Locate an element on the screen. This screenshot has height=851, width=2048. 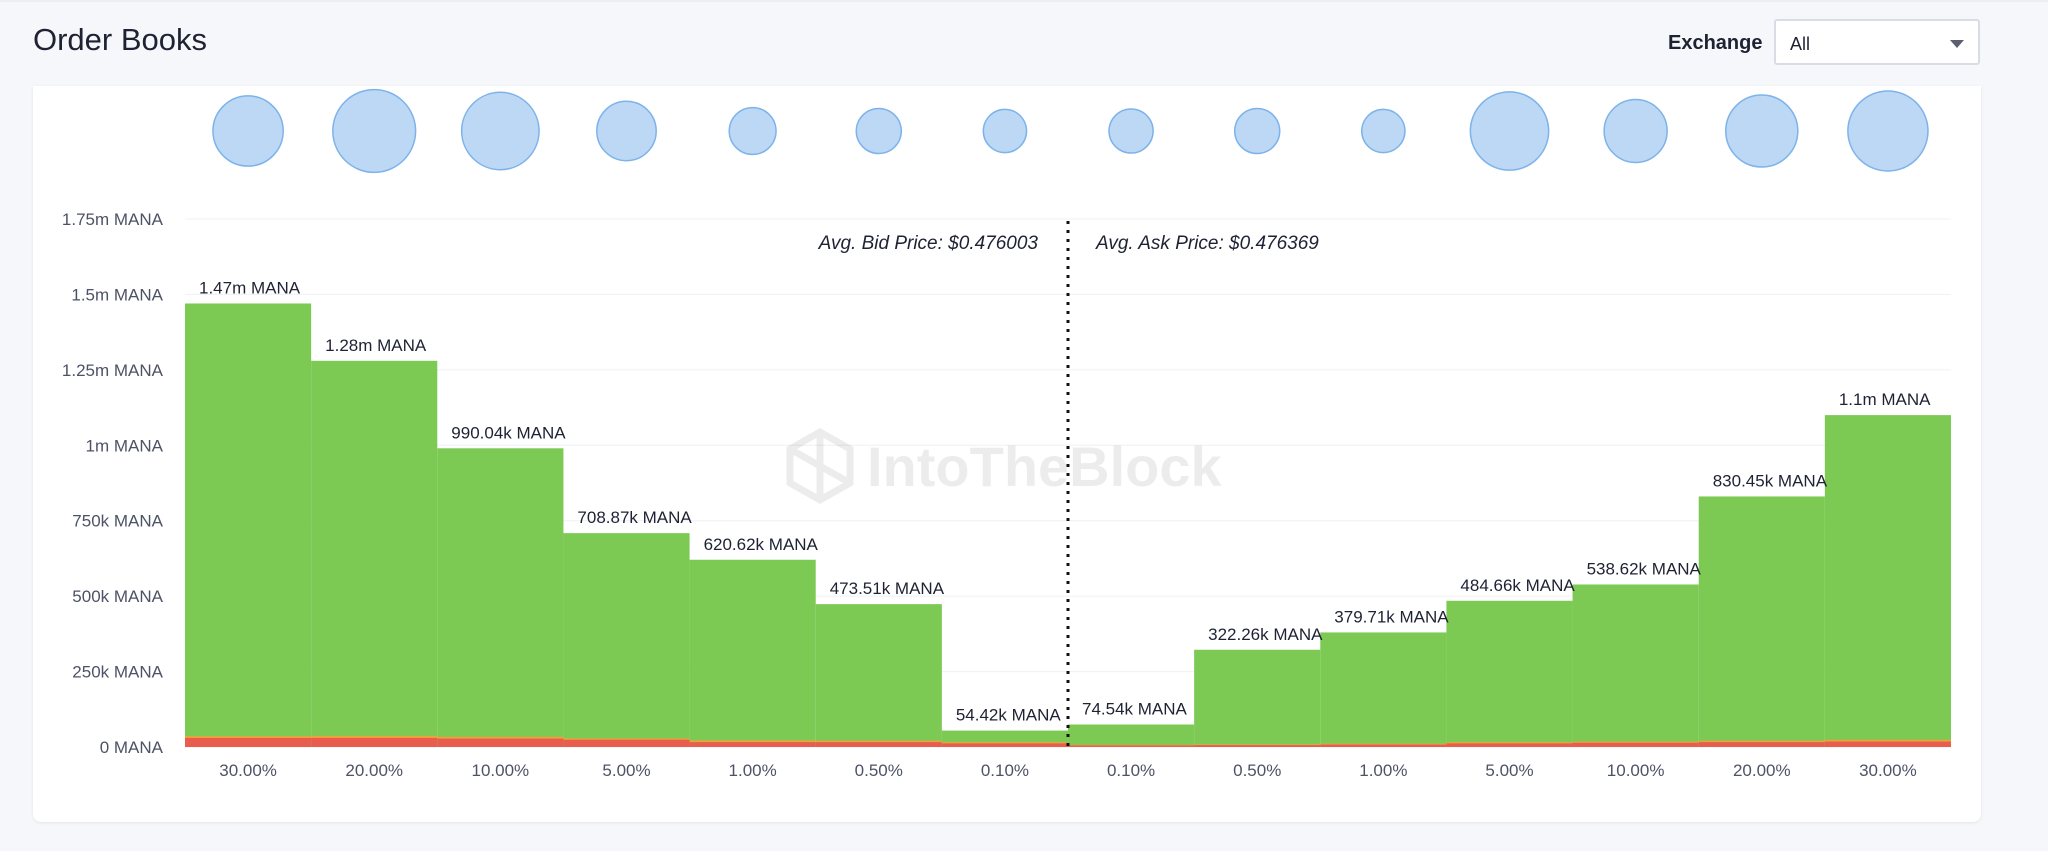
page-title: Order Books is located at coordinates (120, 39).